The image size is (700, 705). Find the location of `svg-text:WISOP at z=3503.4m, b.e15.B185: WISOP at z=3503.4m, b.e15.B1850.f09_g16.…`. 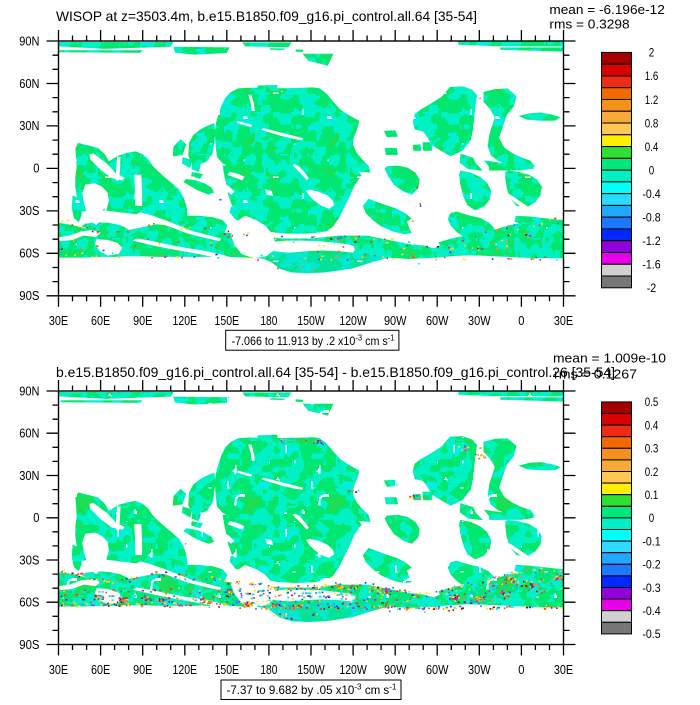

svg-text:WISOP at z=3503.4m, b.e15.B185: WISOP at z=3503.4m, b.e15.B1850.f09_g16.… is located at coordinates (266, 16).